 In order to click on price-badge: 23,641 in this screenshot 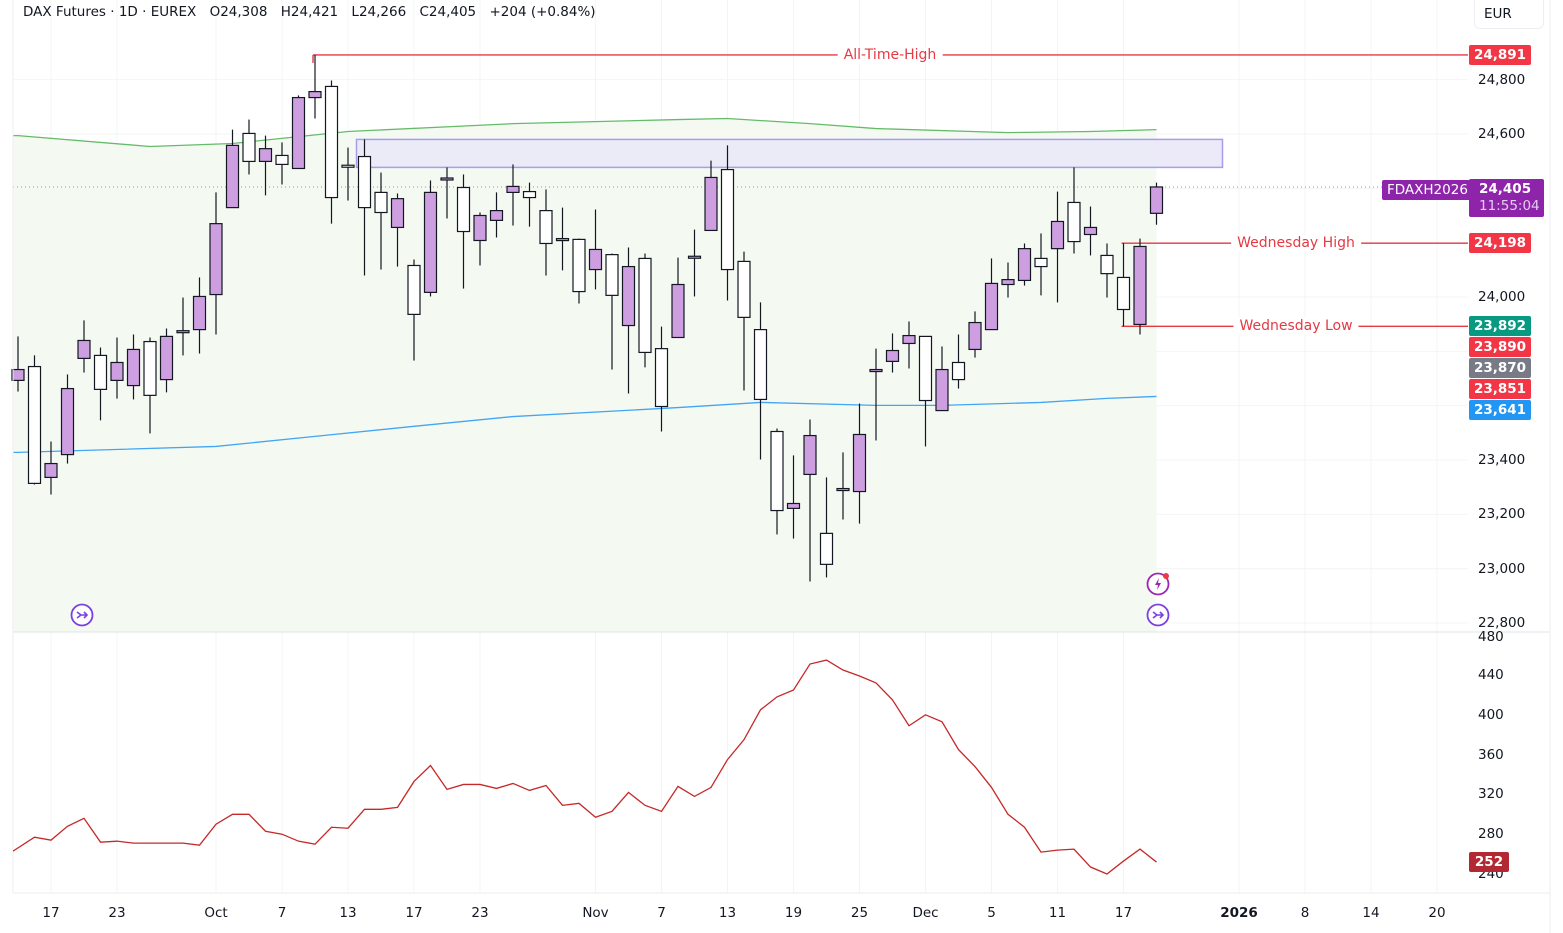, I will do `click(1500, 410)`.